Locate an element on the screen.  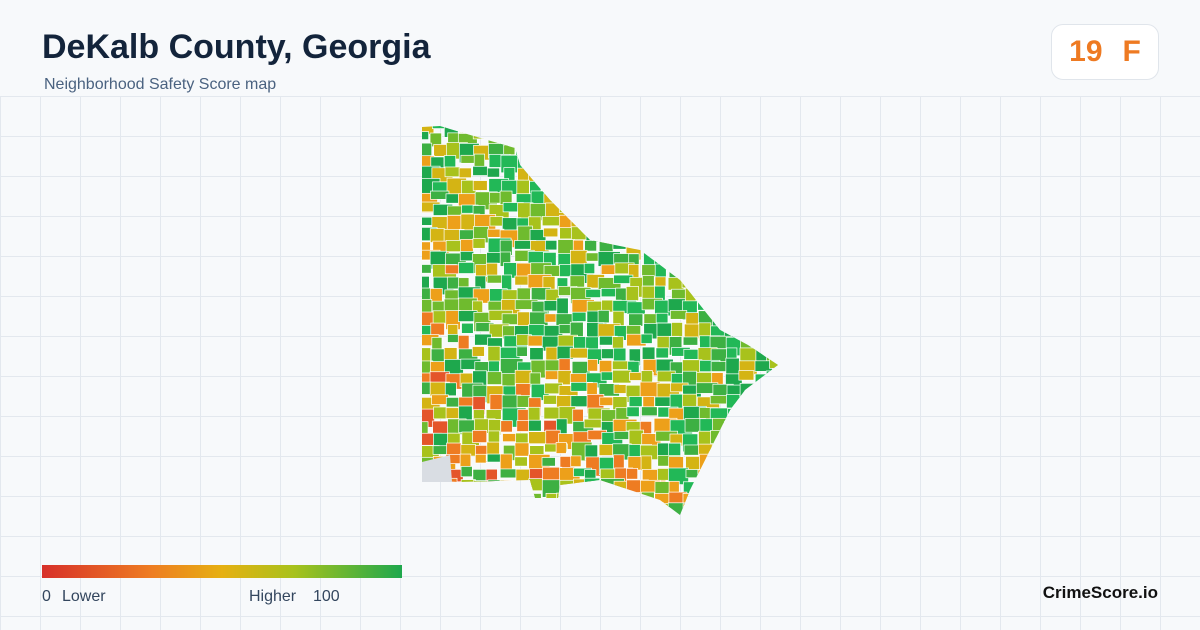
subtitle: Neighborhood Safety Score map is located at coordinates (160, 84).